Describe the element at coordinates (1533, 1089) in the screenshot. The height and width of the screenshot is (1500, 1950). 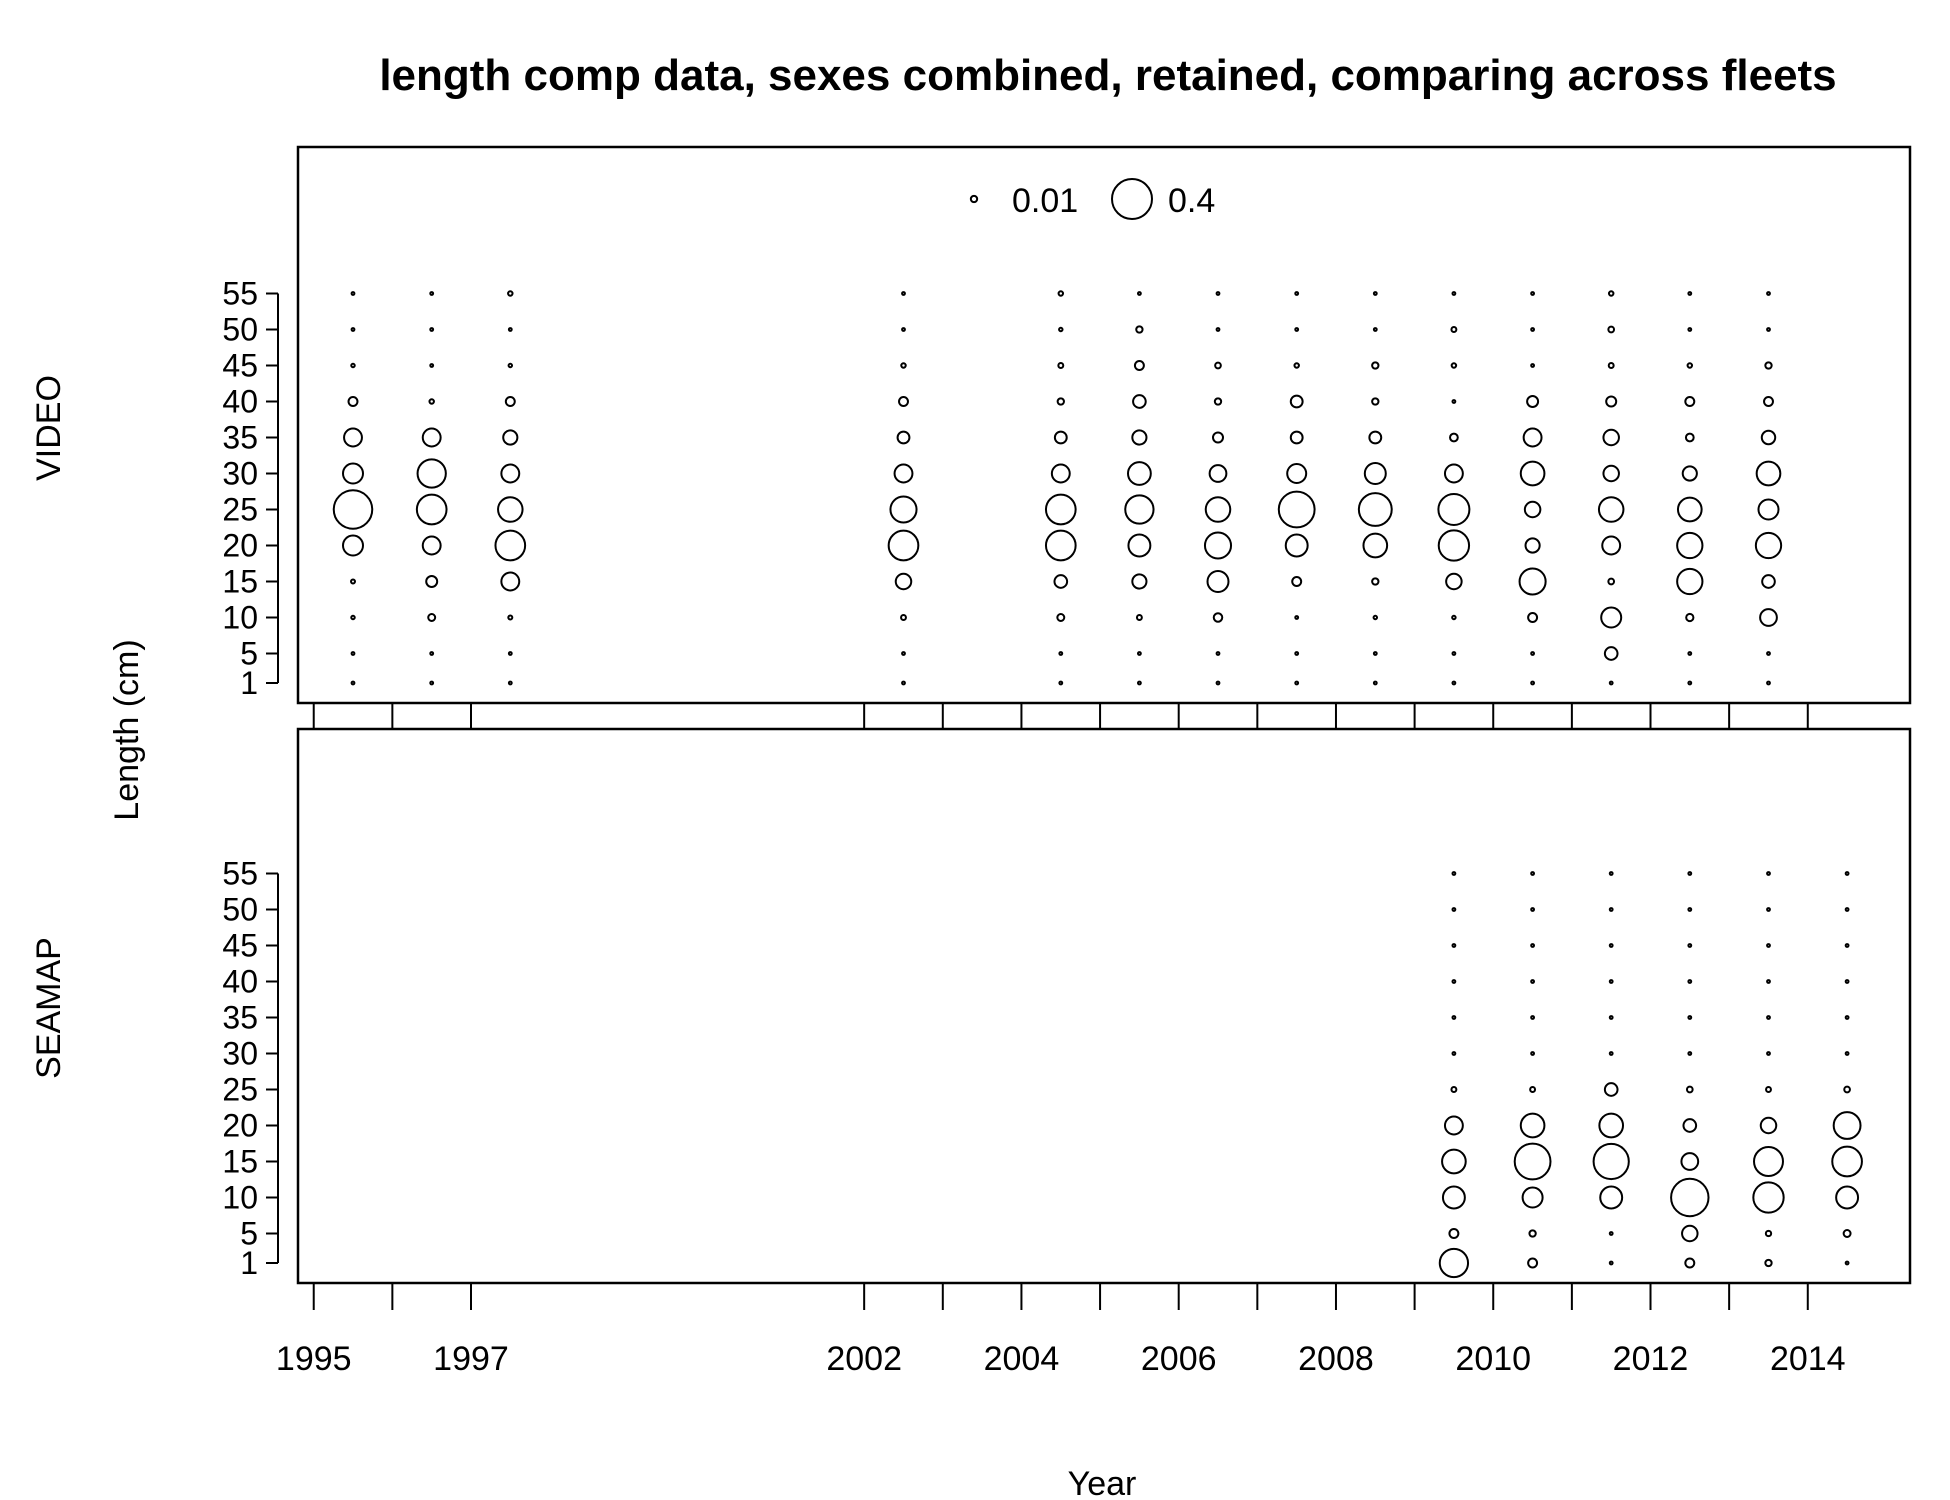
I see `bubble-seamap-2010.5-len-25` at that location.